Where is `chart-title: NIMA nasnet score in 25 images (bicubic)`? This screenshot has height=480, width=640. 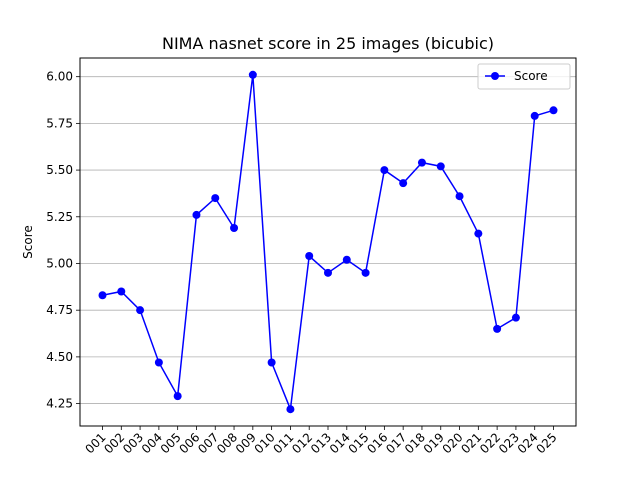 chart-title: NIMA nasnet score in 25 images (bicubic) is located at coordinates (328, 43).